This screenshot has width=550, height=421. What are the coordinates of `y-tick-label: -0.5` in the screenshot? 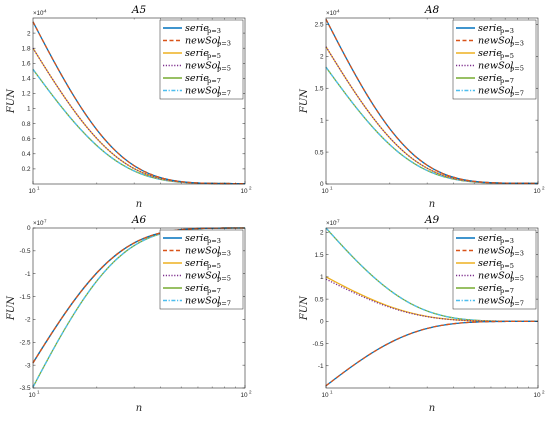 It's located at (24, 251).